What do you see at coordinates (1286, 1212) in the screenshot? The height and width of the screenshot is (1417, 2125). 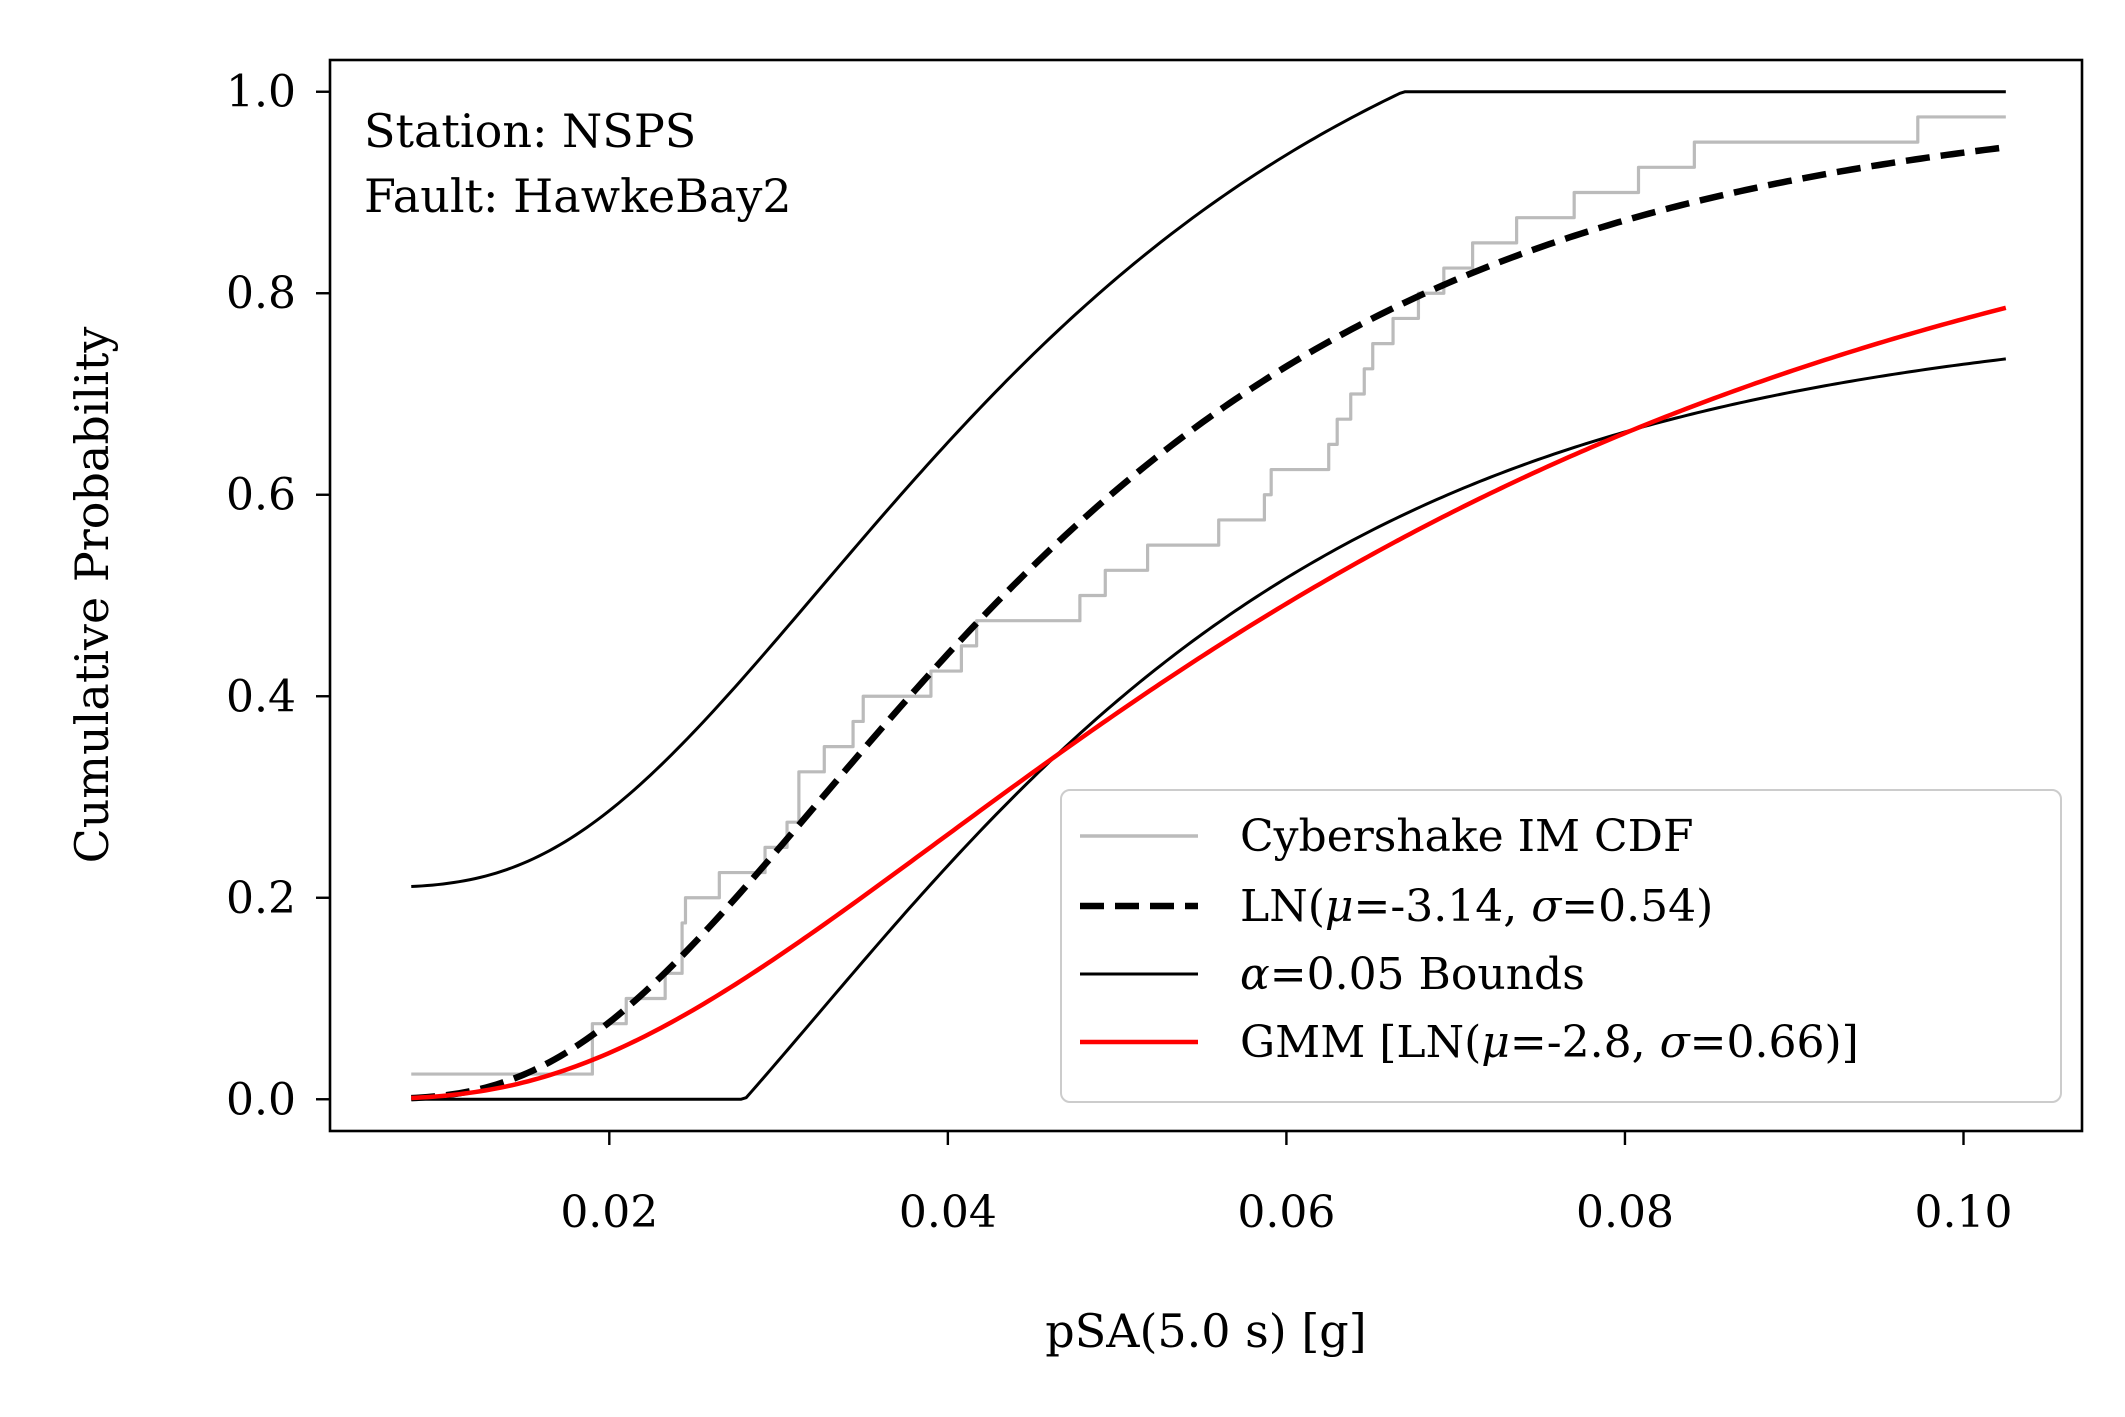 I see `x-tick-label: 0.06` at bounding box center [1286, 1212].